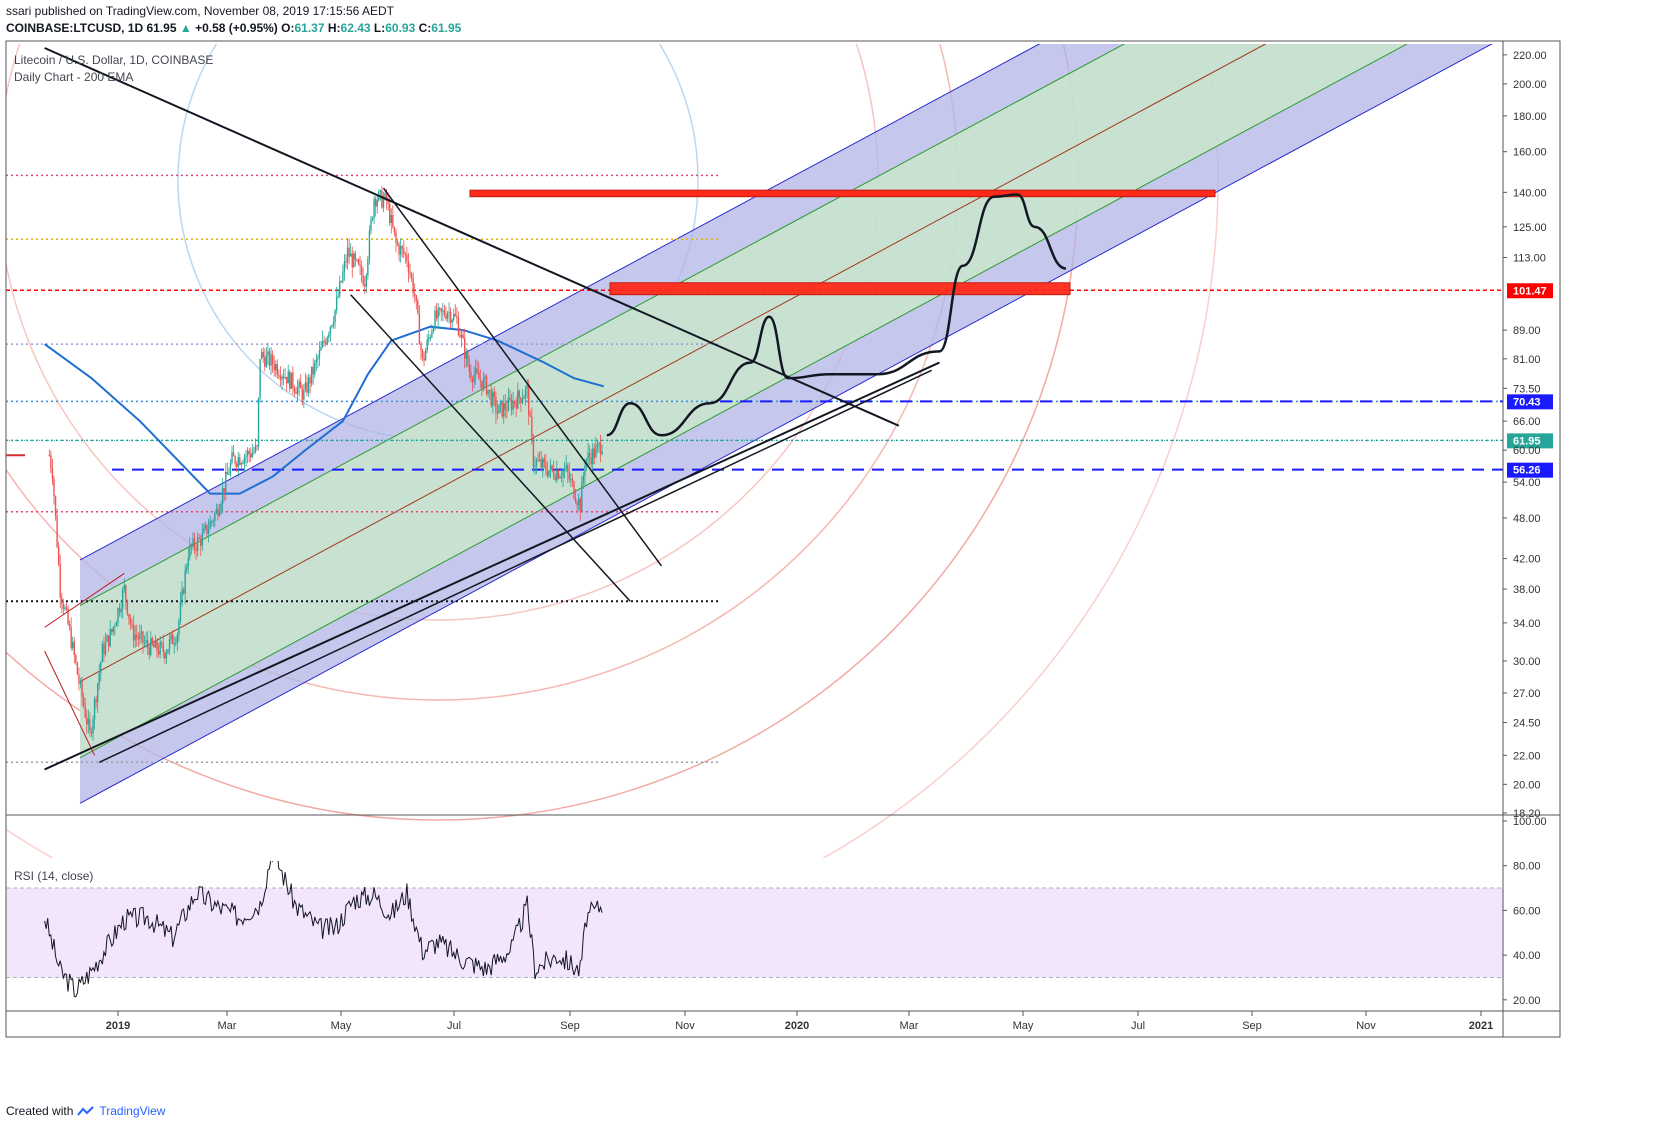  I want to click on footer-attribution: Created with TradingView, so click(85, 1111).